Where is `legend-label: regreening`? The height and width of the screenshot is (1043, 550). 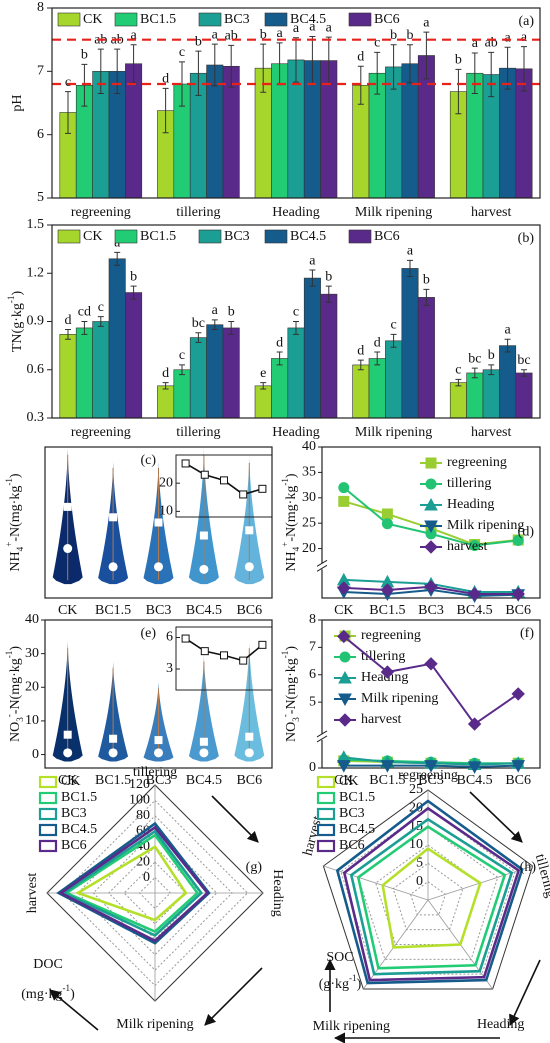
legend-label: regreening is located at coordinates (391, 635).